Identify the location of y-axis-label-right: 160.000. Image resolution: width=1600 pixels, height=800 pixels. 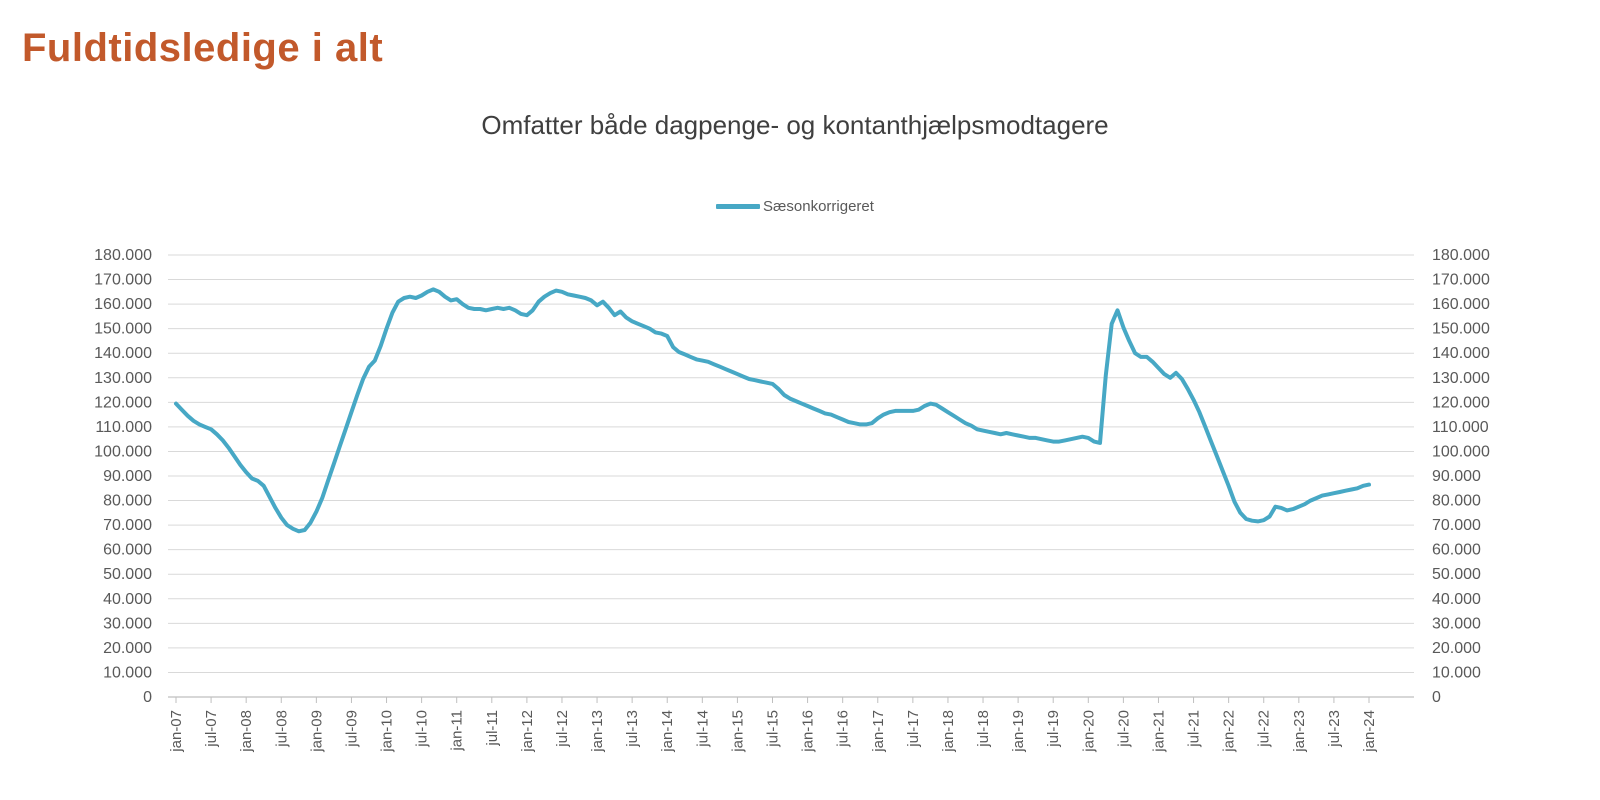
(1461, 304).